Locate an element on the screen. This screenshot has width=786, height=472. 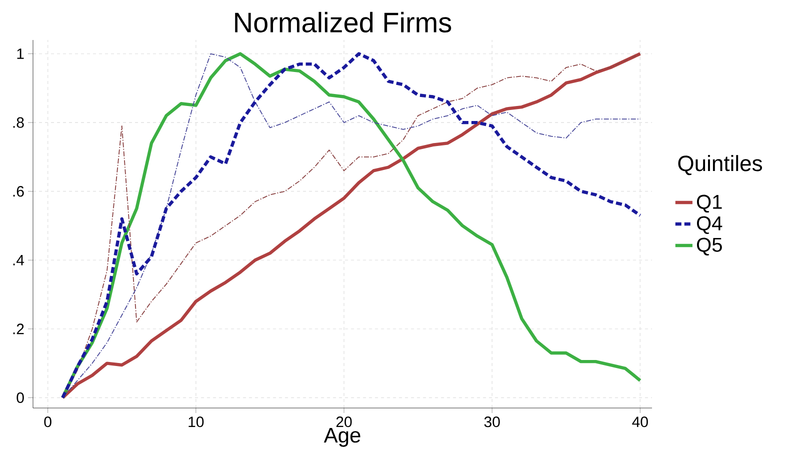
x-tick-label: 10 is located at coordinates (196, 422).